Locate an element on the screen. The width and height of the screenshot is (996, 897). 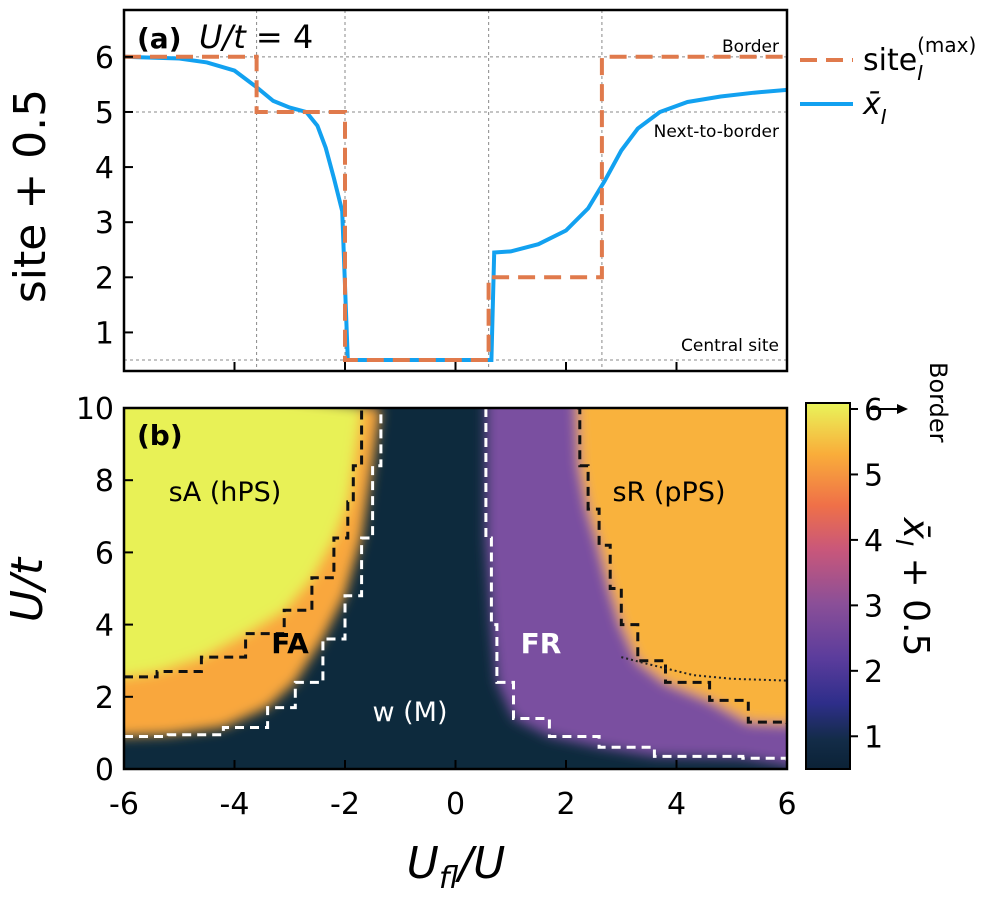
ytick-label-a-0: 1 is located at coordinates (104, 333).